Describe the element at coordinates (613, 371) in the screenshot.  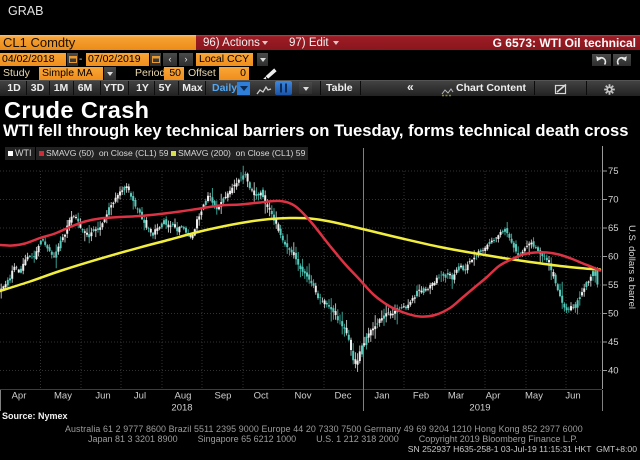
I see `svg-text: 40` at that location.